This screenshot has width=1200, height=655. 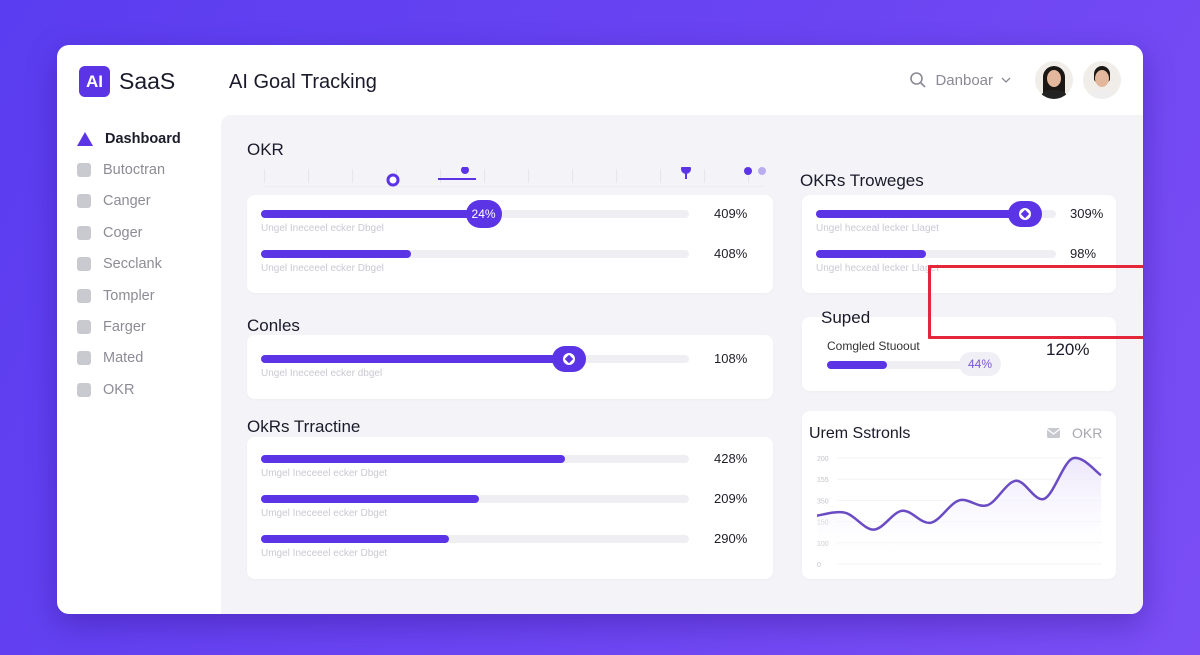 I want to click on chart-title: Urem Sstronls, so click(x=860, y=433).